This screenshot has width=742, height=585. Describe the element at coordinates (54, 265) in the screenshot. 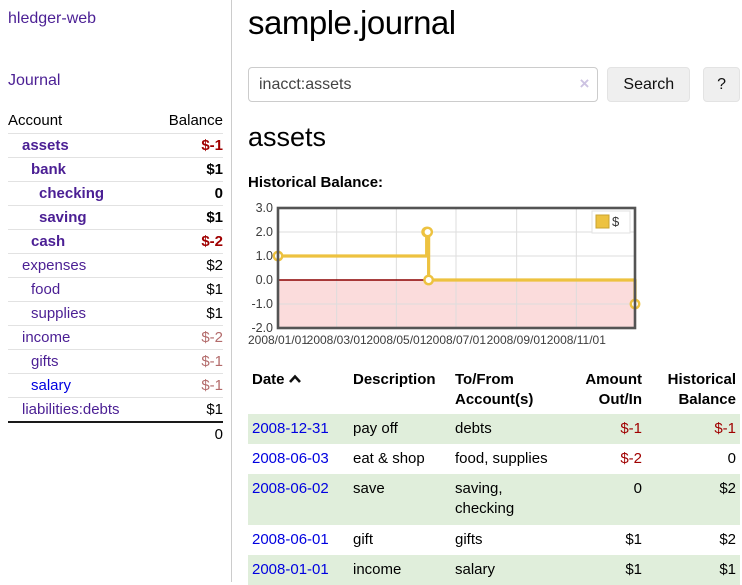

I see `account-link-expenses: expenses` at that location.